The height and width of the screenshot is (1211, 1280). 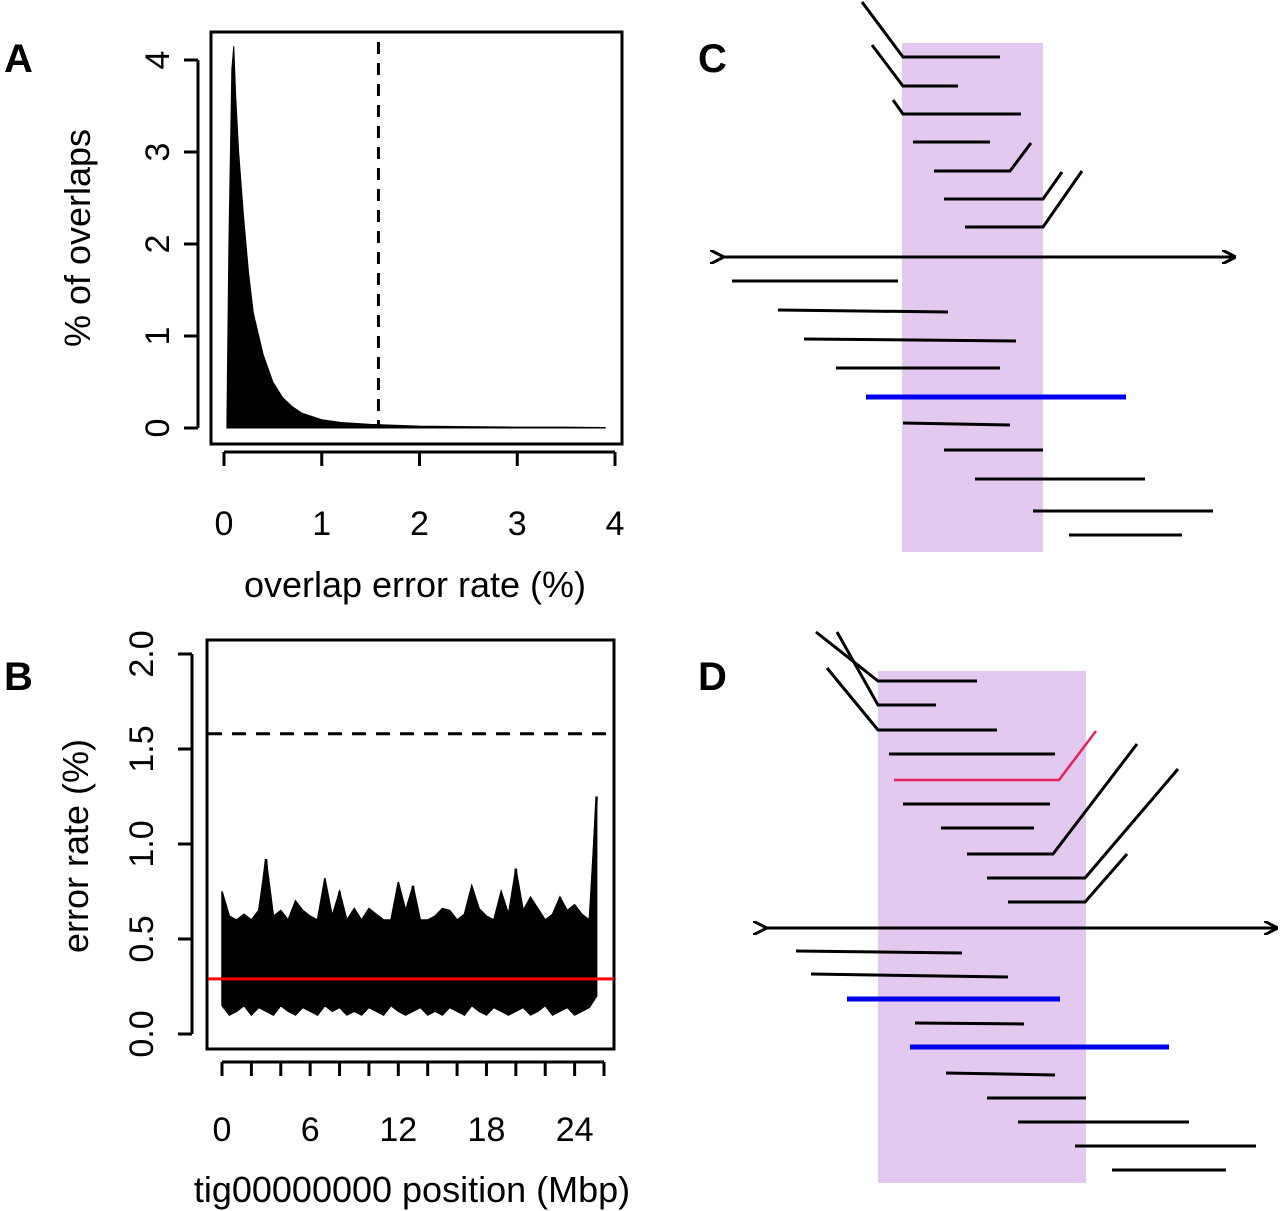 What do you see at coordinates (487, 1130) in the screenshot?
I see `panel-b-x-tick-label: 18` at bounding box center [487, 1130].